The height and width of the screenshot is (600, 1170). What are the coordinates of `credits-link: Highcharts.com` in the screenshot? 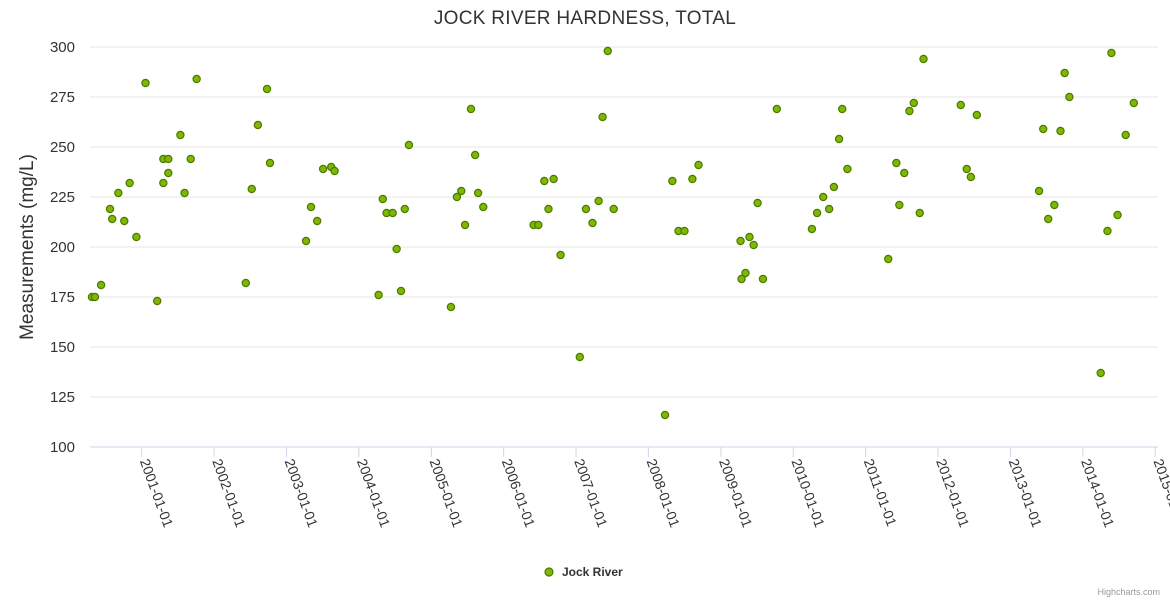 It's located at (1128, 592).